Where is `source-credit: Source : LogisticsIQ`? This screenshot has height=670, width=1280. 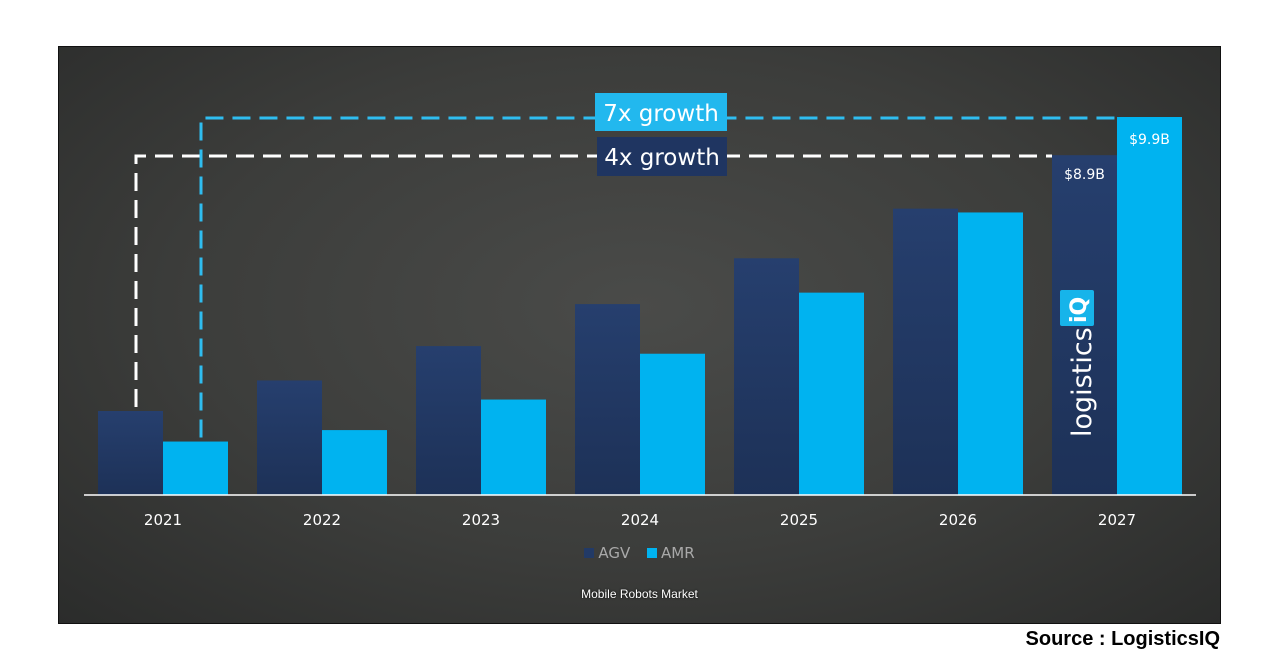 source-credit: Source : LogisticsIQ is located at coordinates (1122, 639).